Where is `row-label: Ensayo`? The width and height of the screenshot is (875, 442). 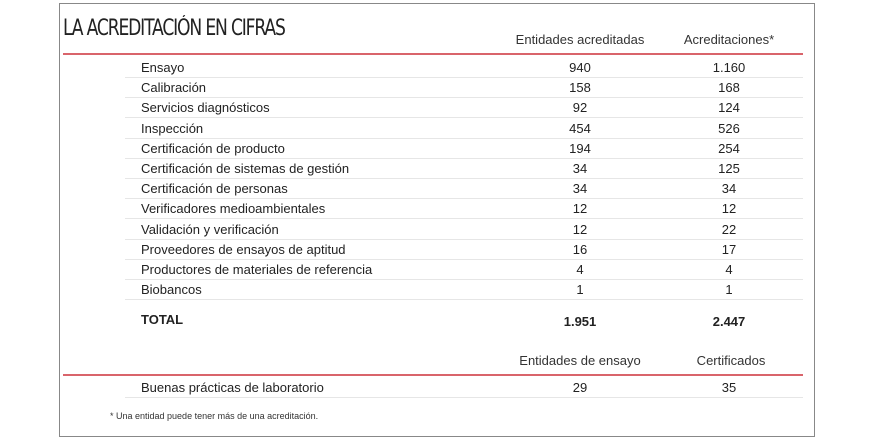
row-label: Ensayo is located at coordinates (163, 67).